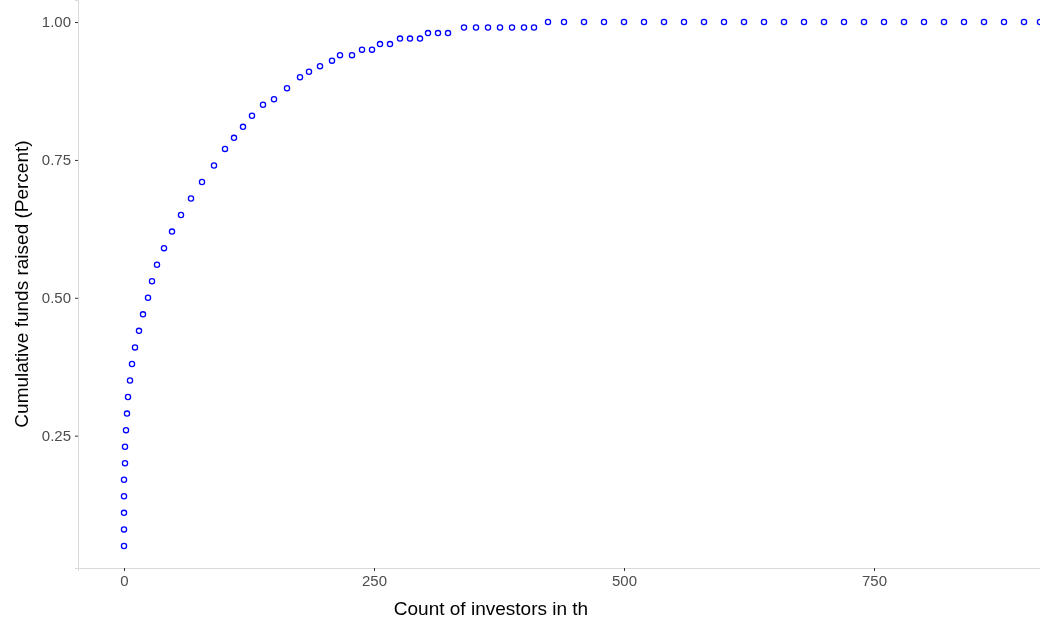 The width and height of the screenshot is (1040, 621). Describe the element at coordinates (56, 22) in the screenshot. I see `y-tick-label: 1.00` at that location.